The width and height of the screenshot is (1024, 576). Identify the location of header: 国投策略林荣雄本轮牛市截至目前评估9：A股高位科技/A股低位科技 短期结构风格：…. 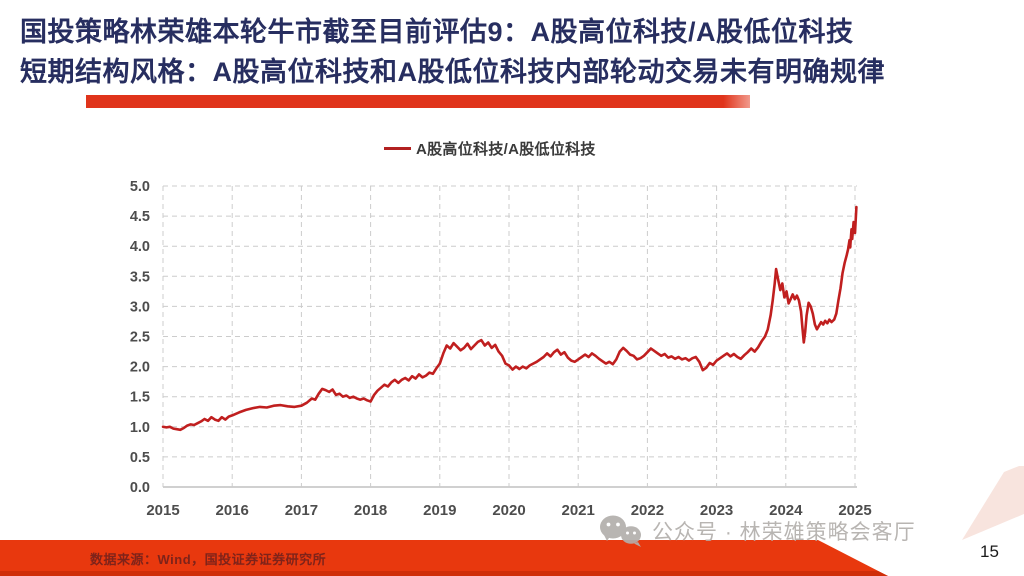
(515, 52).